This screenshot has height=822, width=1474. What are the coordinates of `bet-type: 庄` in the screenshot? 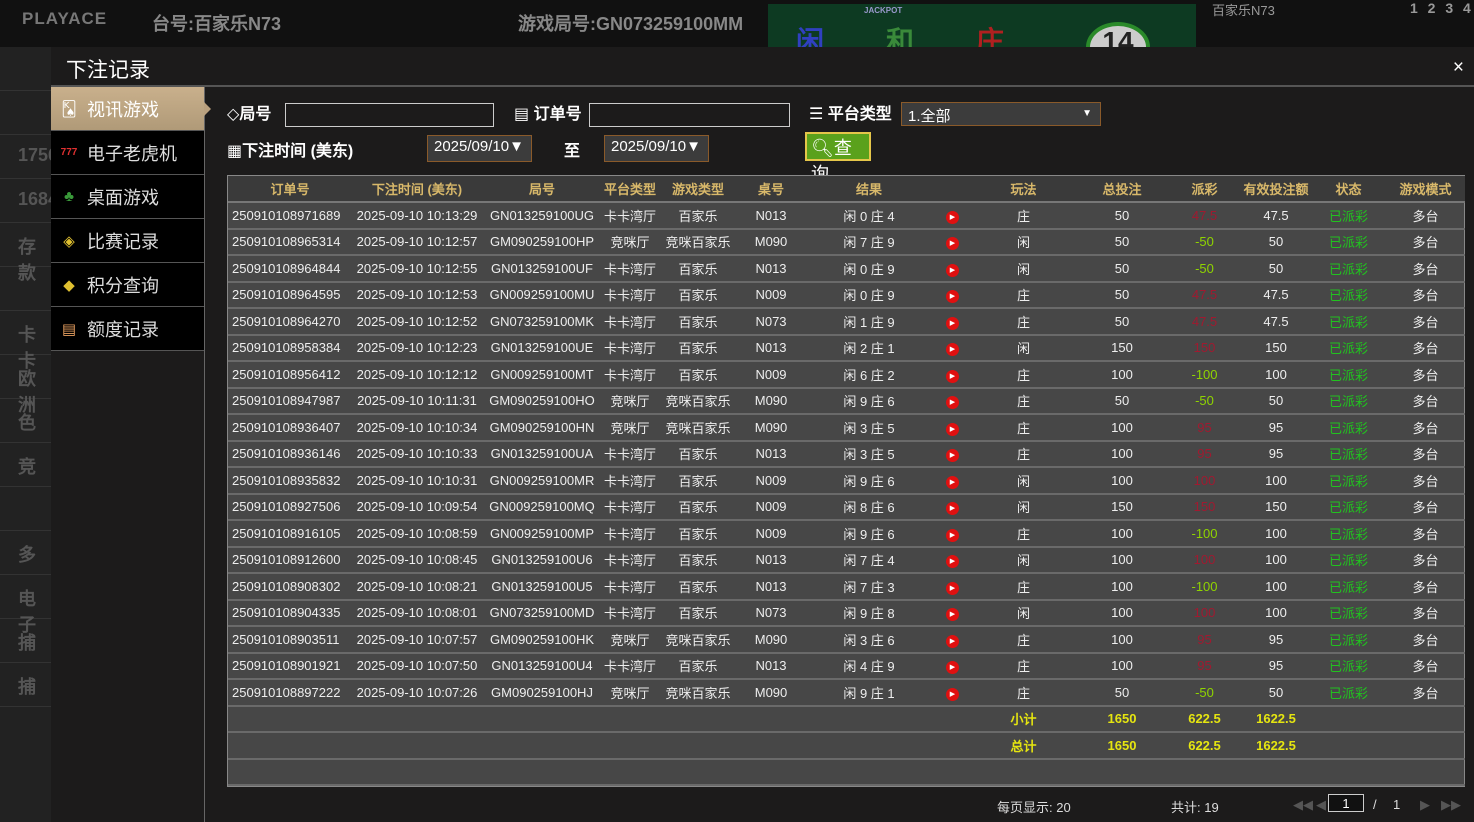 It's located at (1023, 322).